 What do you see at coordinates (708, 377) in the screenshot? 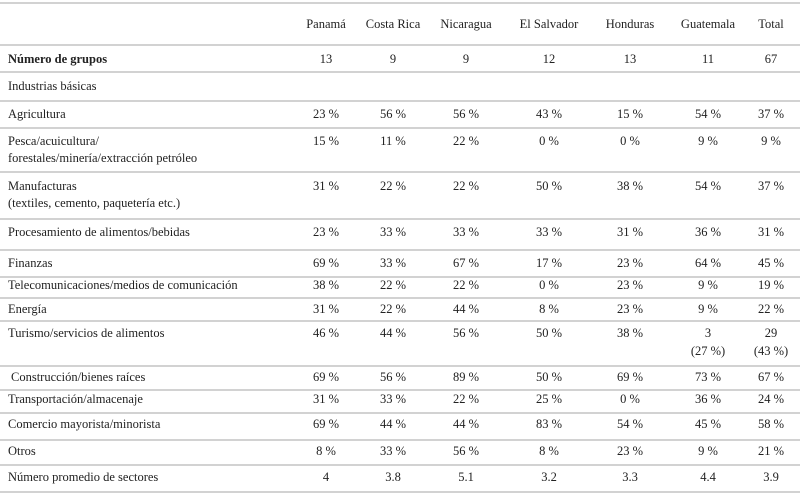
I see `cell: 73 %` at bounding box center [708, 377].